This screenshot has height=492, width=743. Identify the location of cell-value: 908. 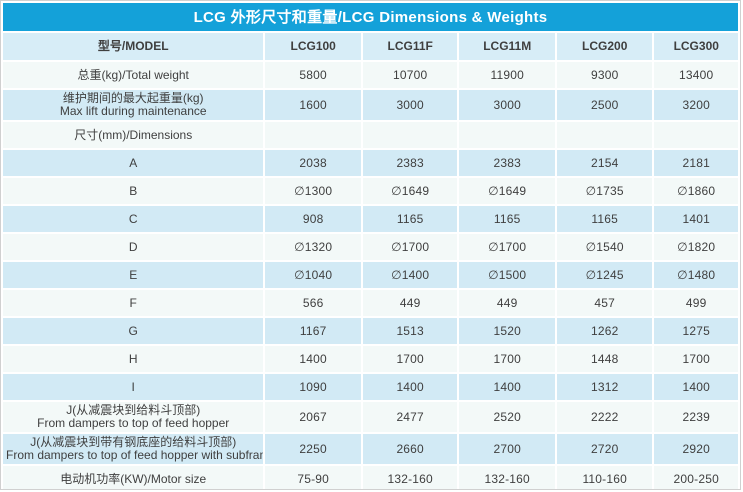
(313, 219).